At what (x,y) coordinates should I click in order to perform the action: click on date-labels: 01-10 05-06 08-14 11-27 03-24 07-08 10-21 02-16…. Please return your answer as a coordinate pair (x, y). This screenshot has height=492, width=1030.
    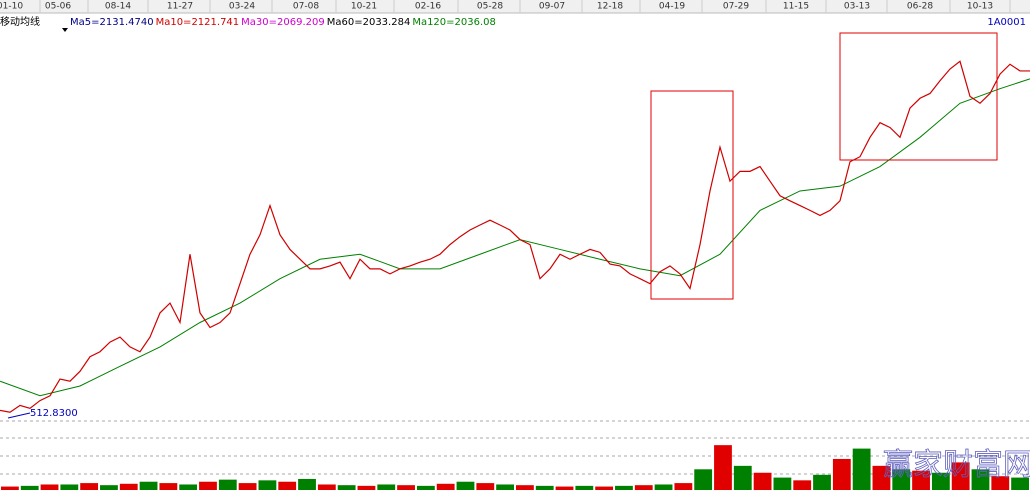
    Looking at the image, I should click on (505, 6).